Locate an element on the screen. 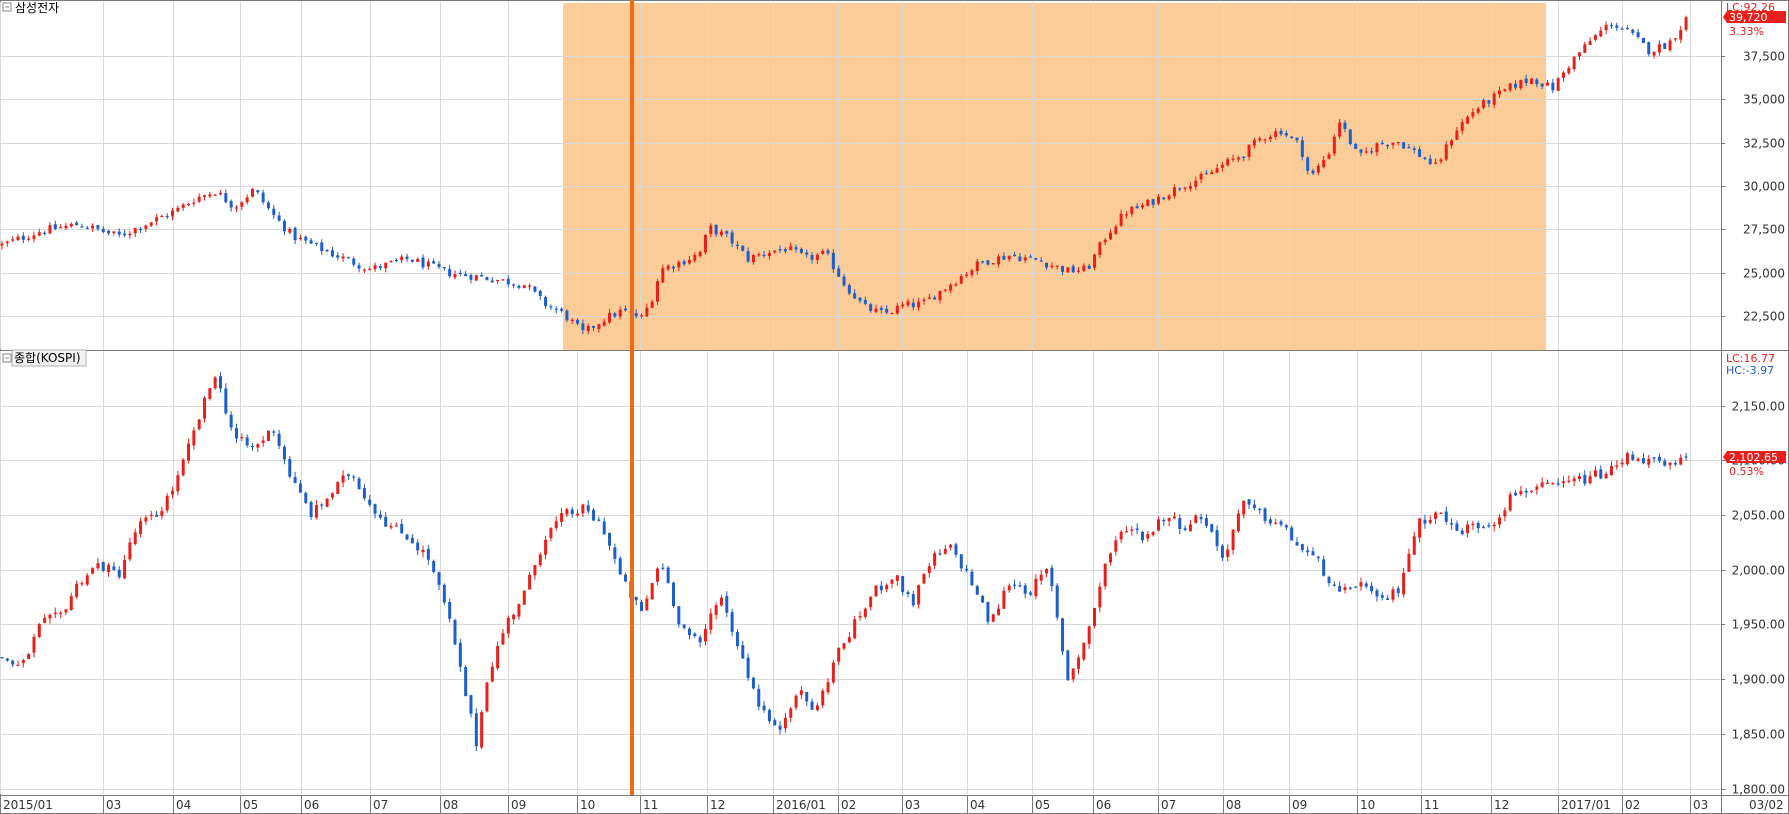 This screenshot has height=814, width=1789. y-tick-label: 27,500 is located at coordinates (1764, 230).